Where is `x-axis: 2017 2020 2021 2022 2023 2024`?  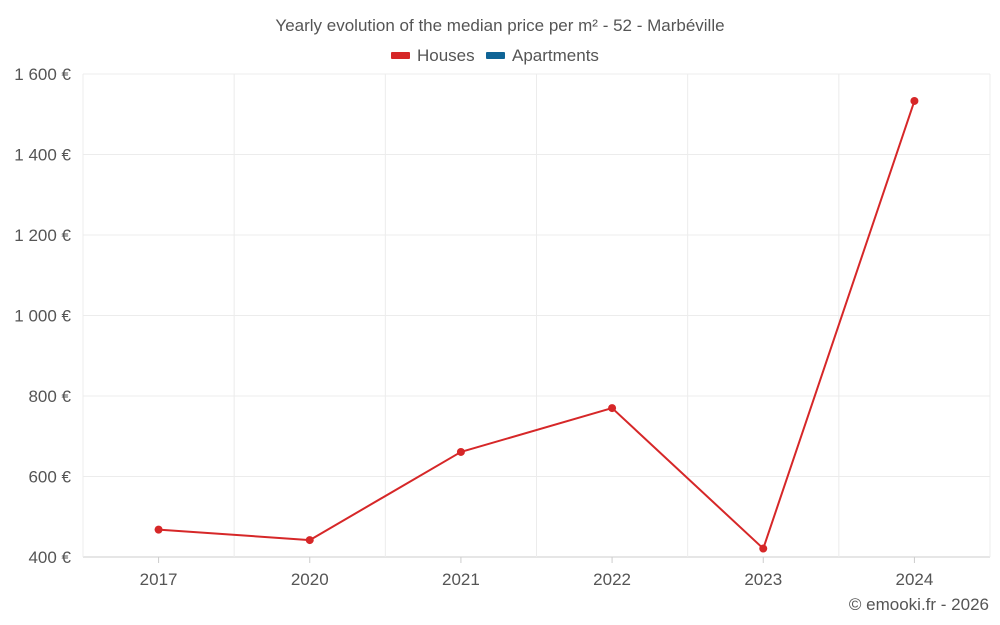 x-axis: 2017 2020 2021 2022 2023 2024 is located at coordinates (537, 573).